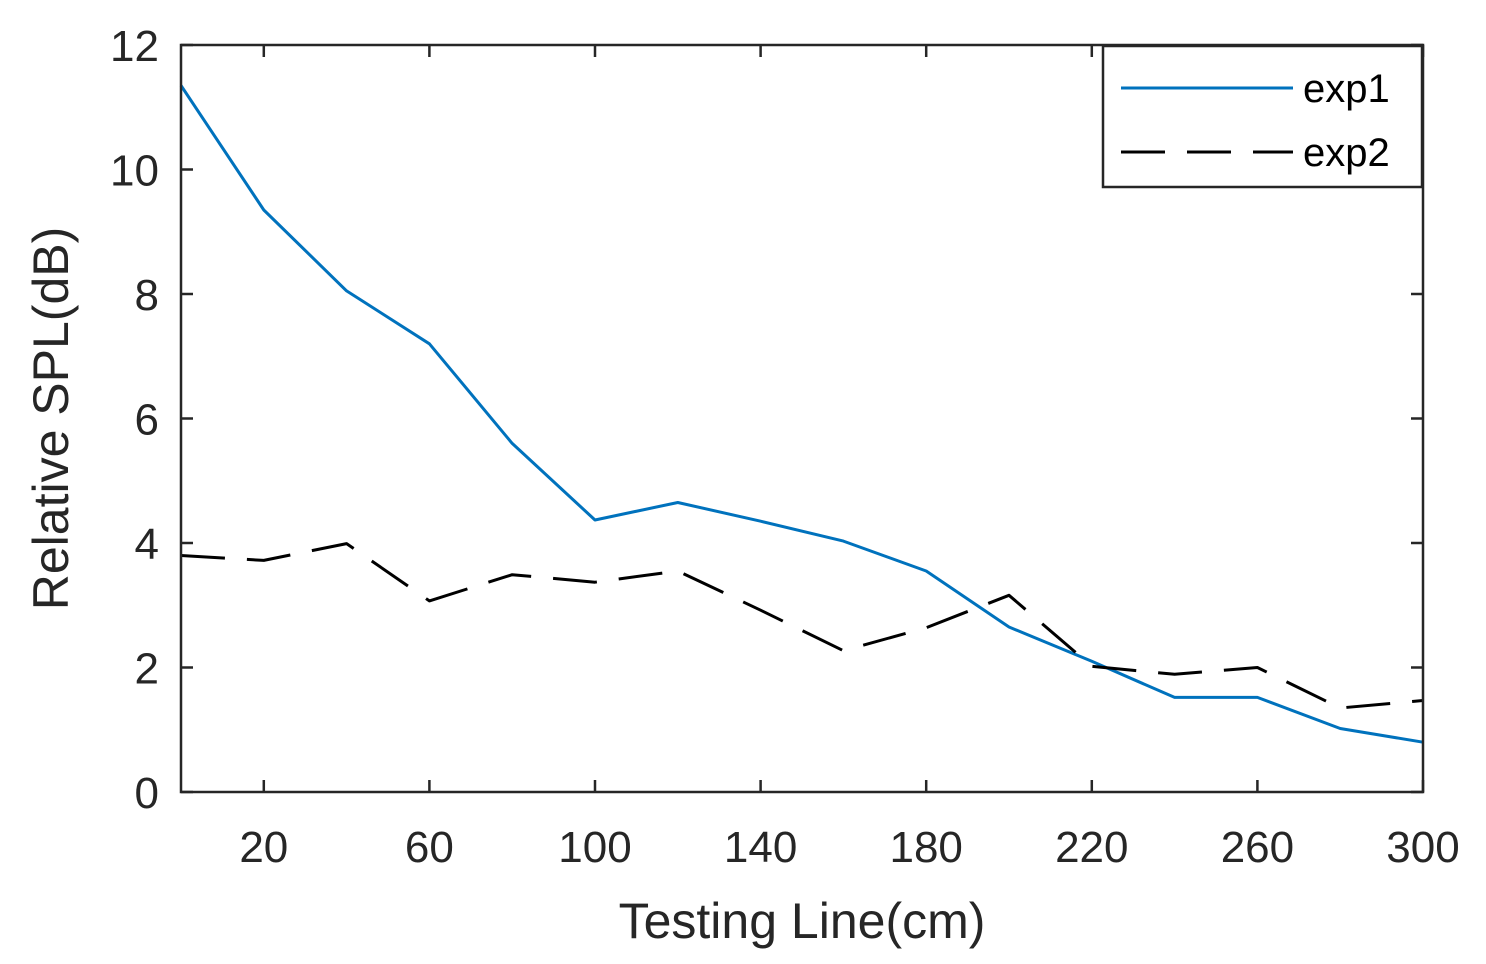 The image size is (1486, 964). Describe the element at coordinates (1346, 89) in the screenshot. I see `legend-label-exp1: exp1` at that location.